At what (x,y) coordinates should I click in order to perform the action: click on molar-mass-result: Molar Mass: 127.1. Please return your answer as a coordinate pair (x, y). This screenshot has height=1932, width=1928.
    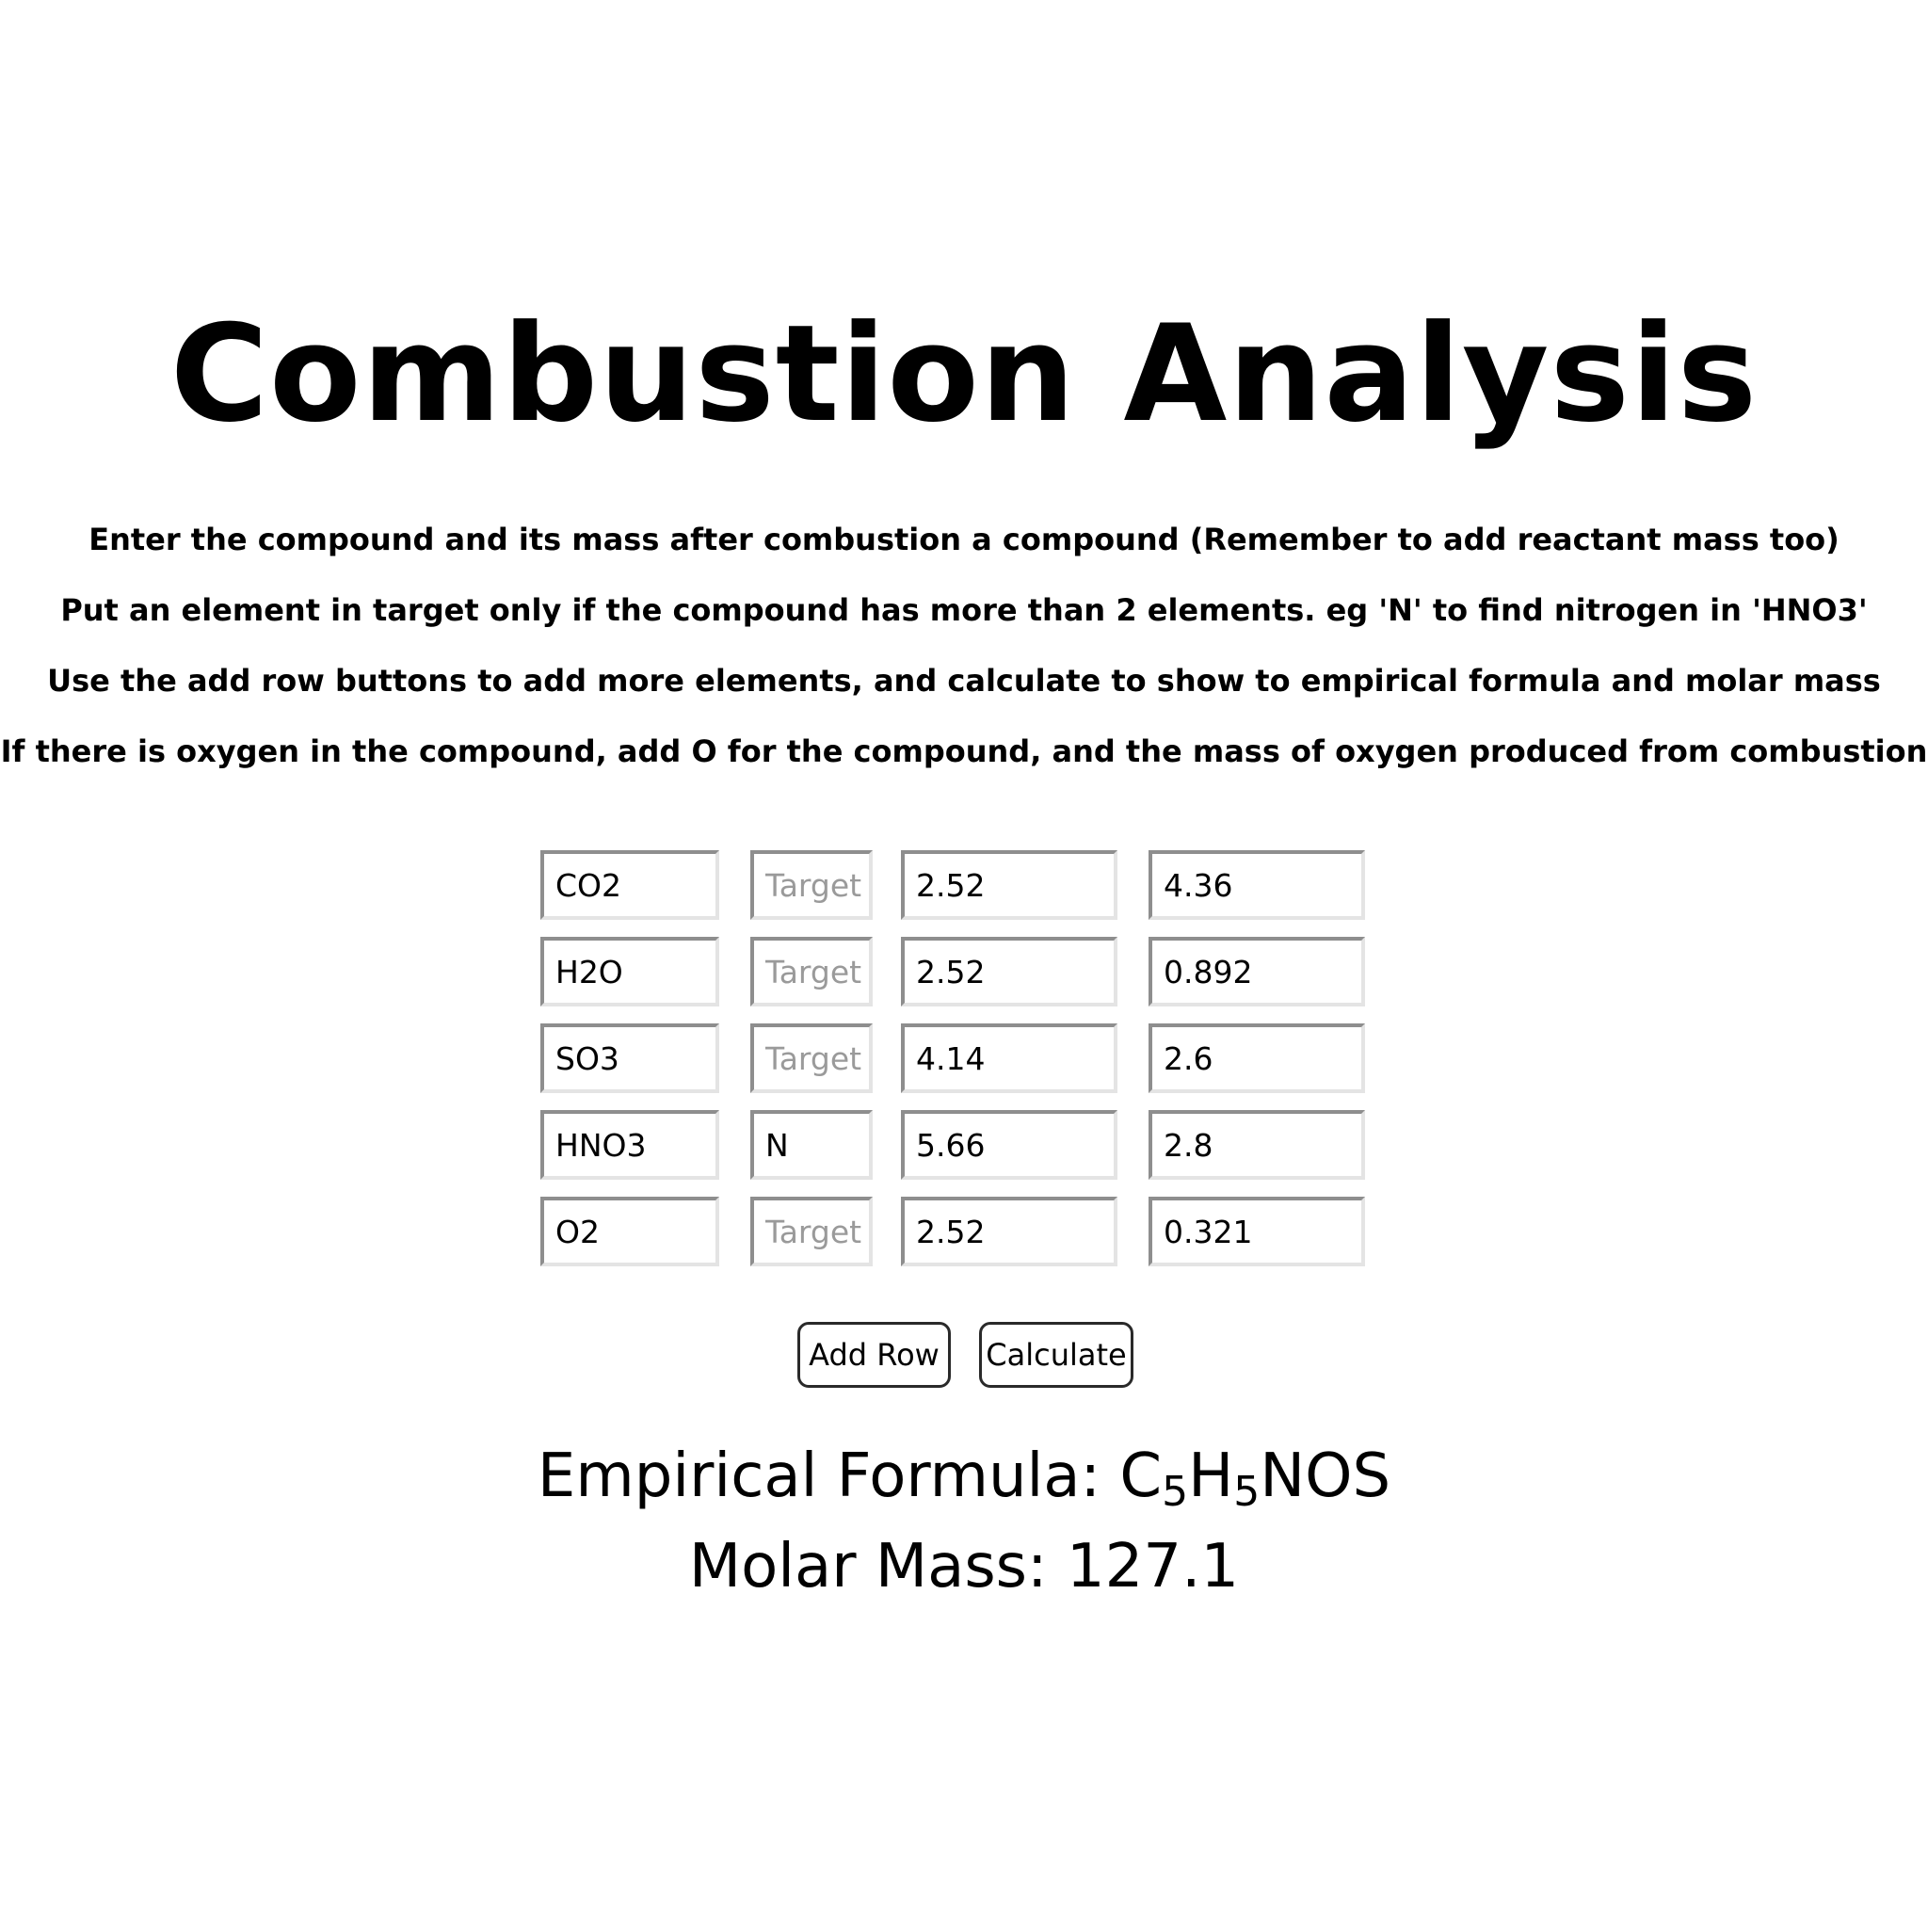
    Looking at the image, I should click on (964, 1566).